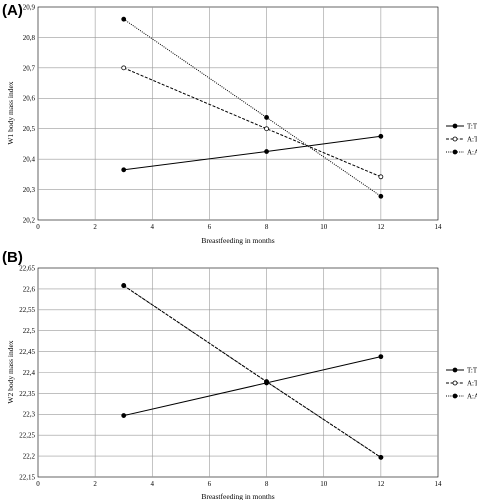  Describe the element at coordinates (27, 477) in the screenshot. I see `panel-b-y-tick-label: 22,15` at that location.